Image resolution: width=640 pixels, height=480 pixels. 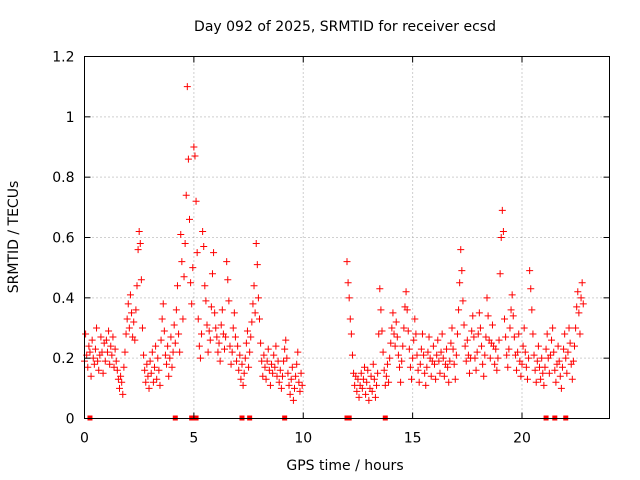 What do you see at coordinates (303, 439) in the screenshot?
I see `x-tick-label: 10` at bounding box center [303, 439].